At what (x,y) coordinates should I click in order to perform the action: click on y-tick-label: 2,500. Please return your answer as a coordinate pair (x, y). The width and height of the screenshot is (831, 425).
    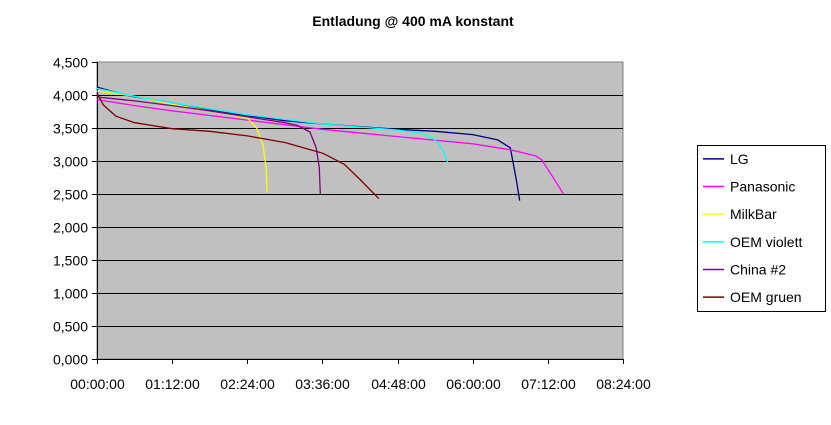
    Looking at the image, I should click on (70, 195).